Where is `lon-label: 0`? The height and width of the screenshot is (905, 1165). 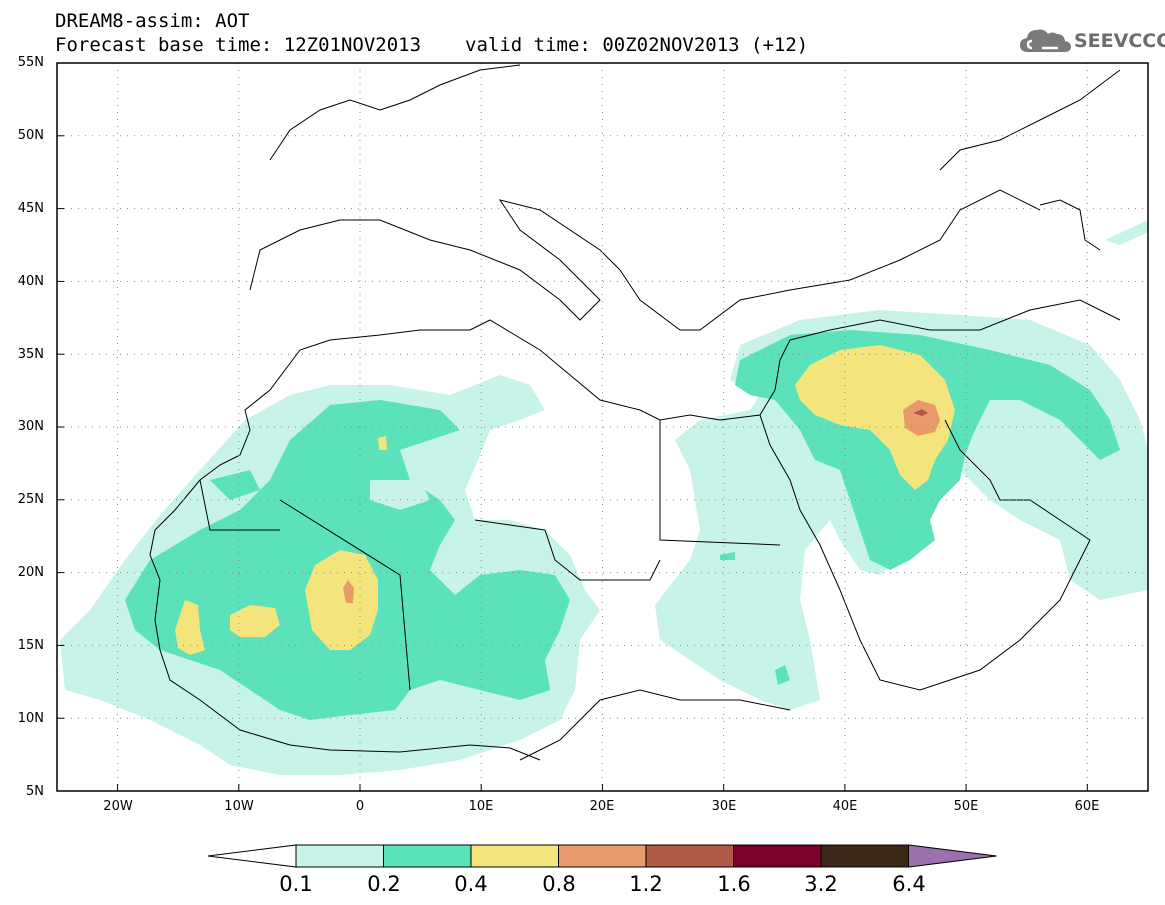 lon-label: 0 is located at coordinates (360, 806).